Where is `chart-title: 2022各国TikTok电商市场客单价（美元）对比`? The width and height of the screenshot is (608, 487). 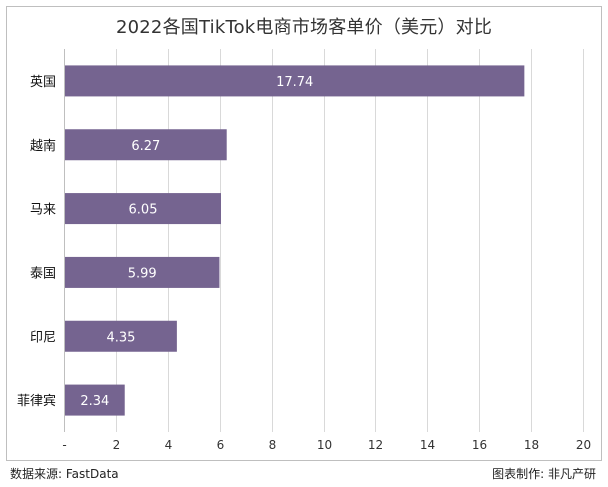 chart-title: 2022各国TikTok电商市场客单价（美元）对比 is located at coordinates (304, 27).